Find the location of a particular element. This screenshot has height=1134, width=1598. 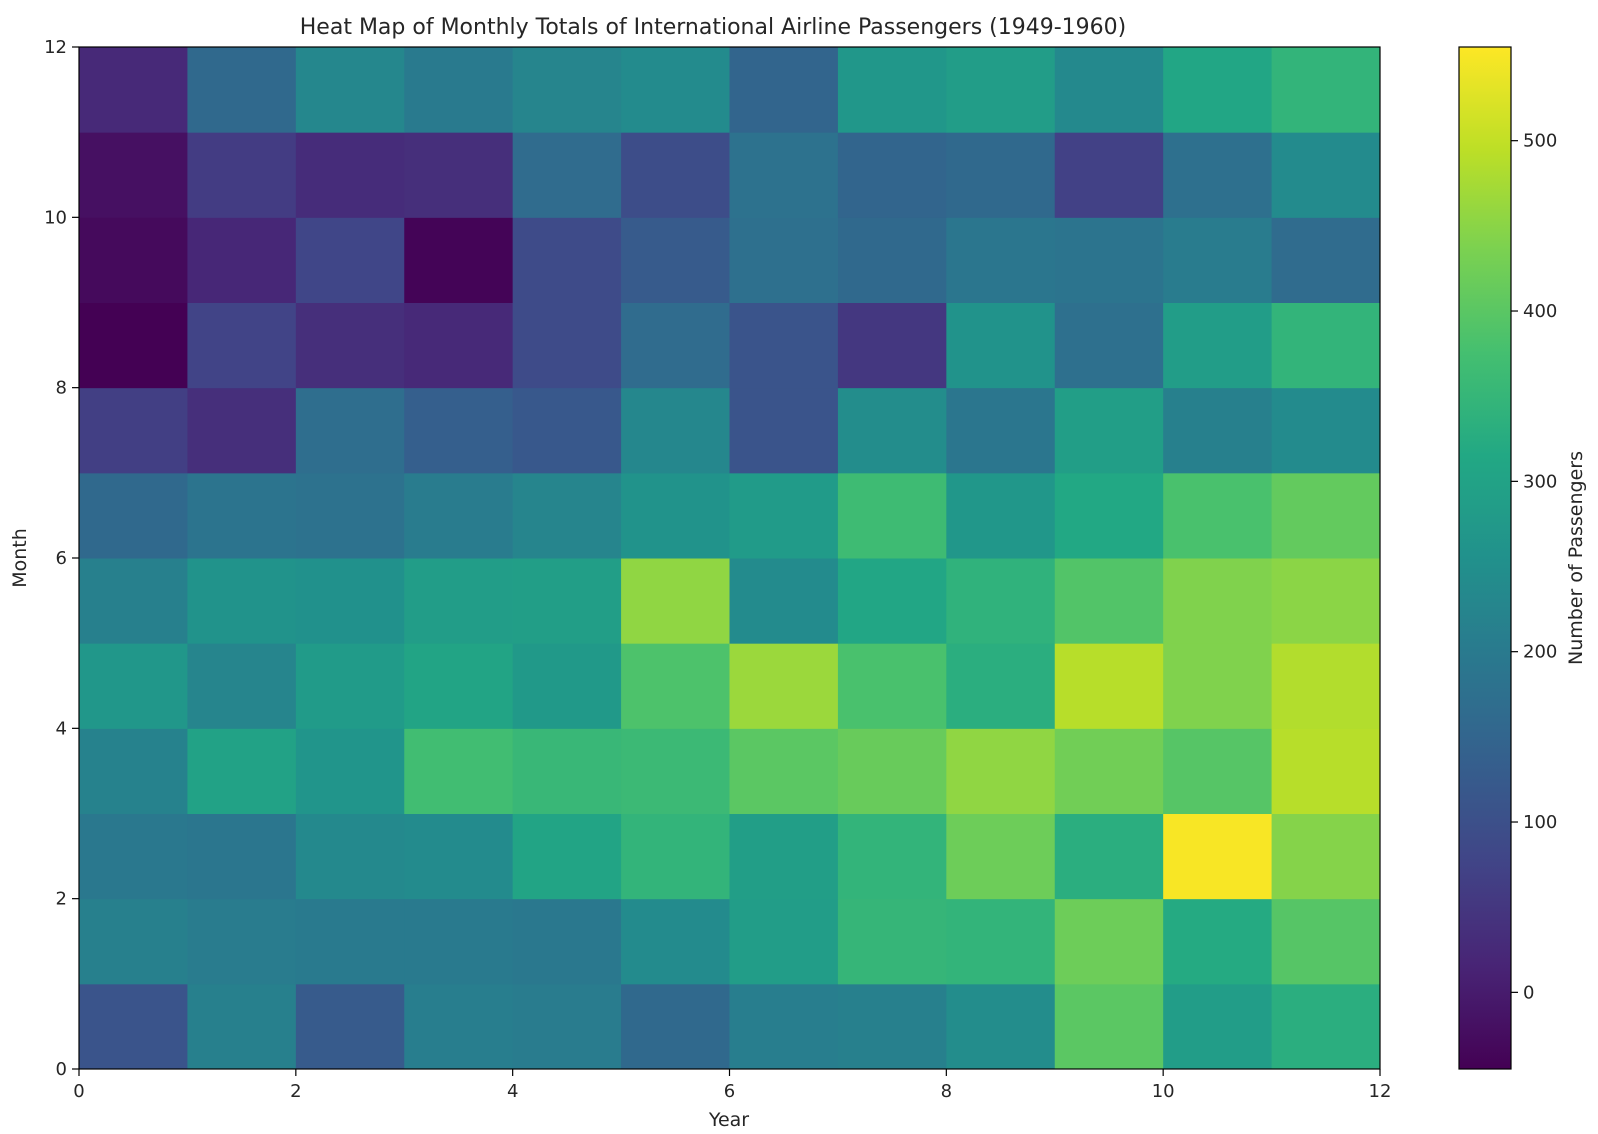

x-tick-label: 10 is located at coordinates (1163, 1091).